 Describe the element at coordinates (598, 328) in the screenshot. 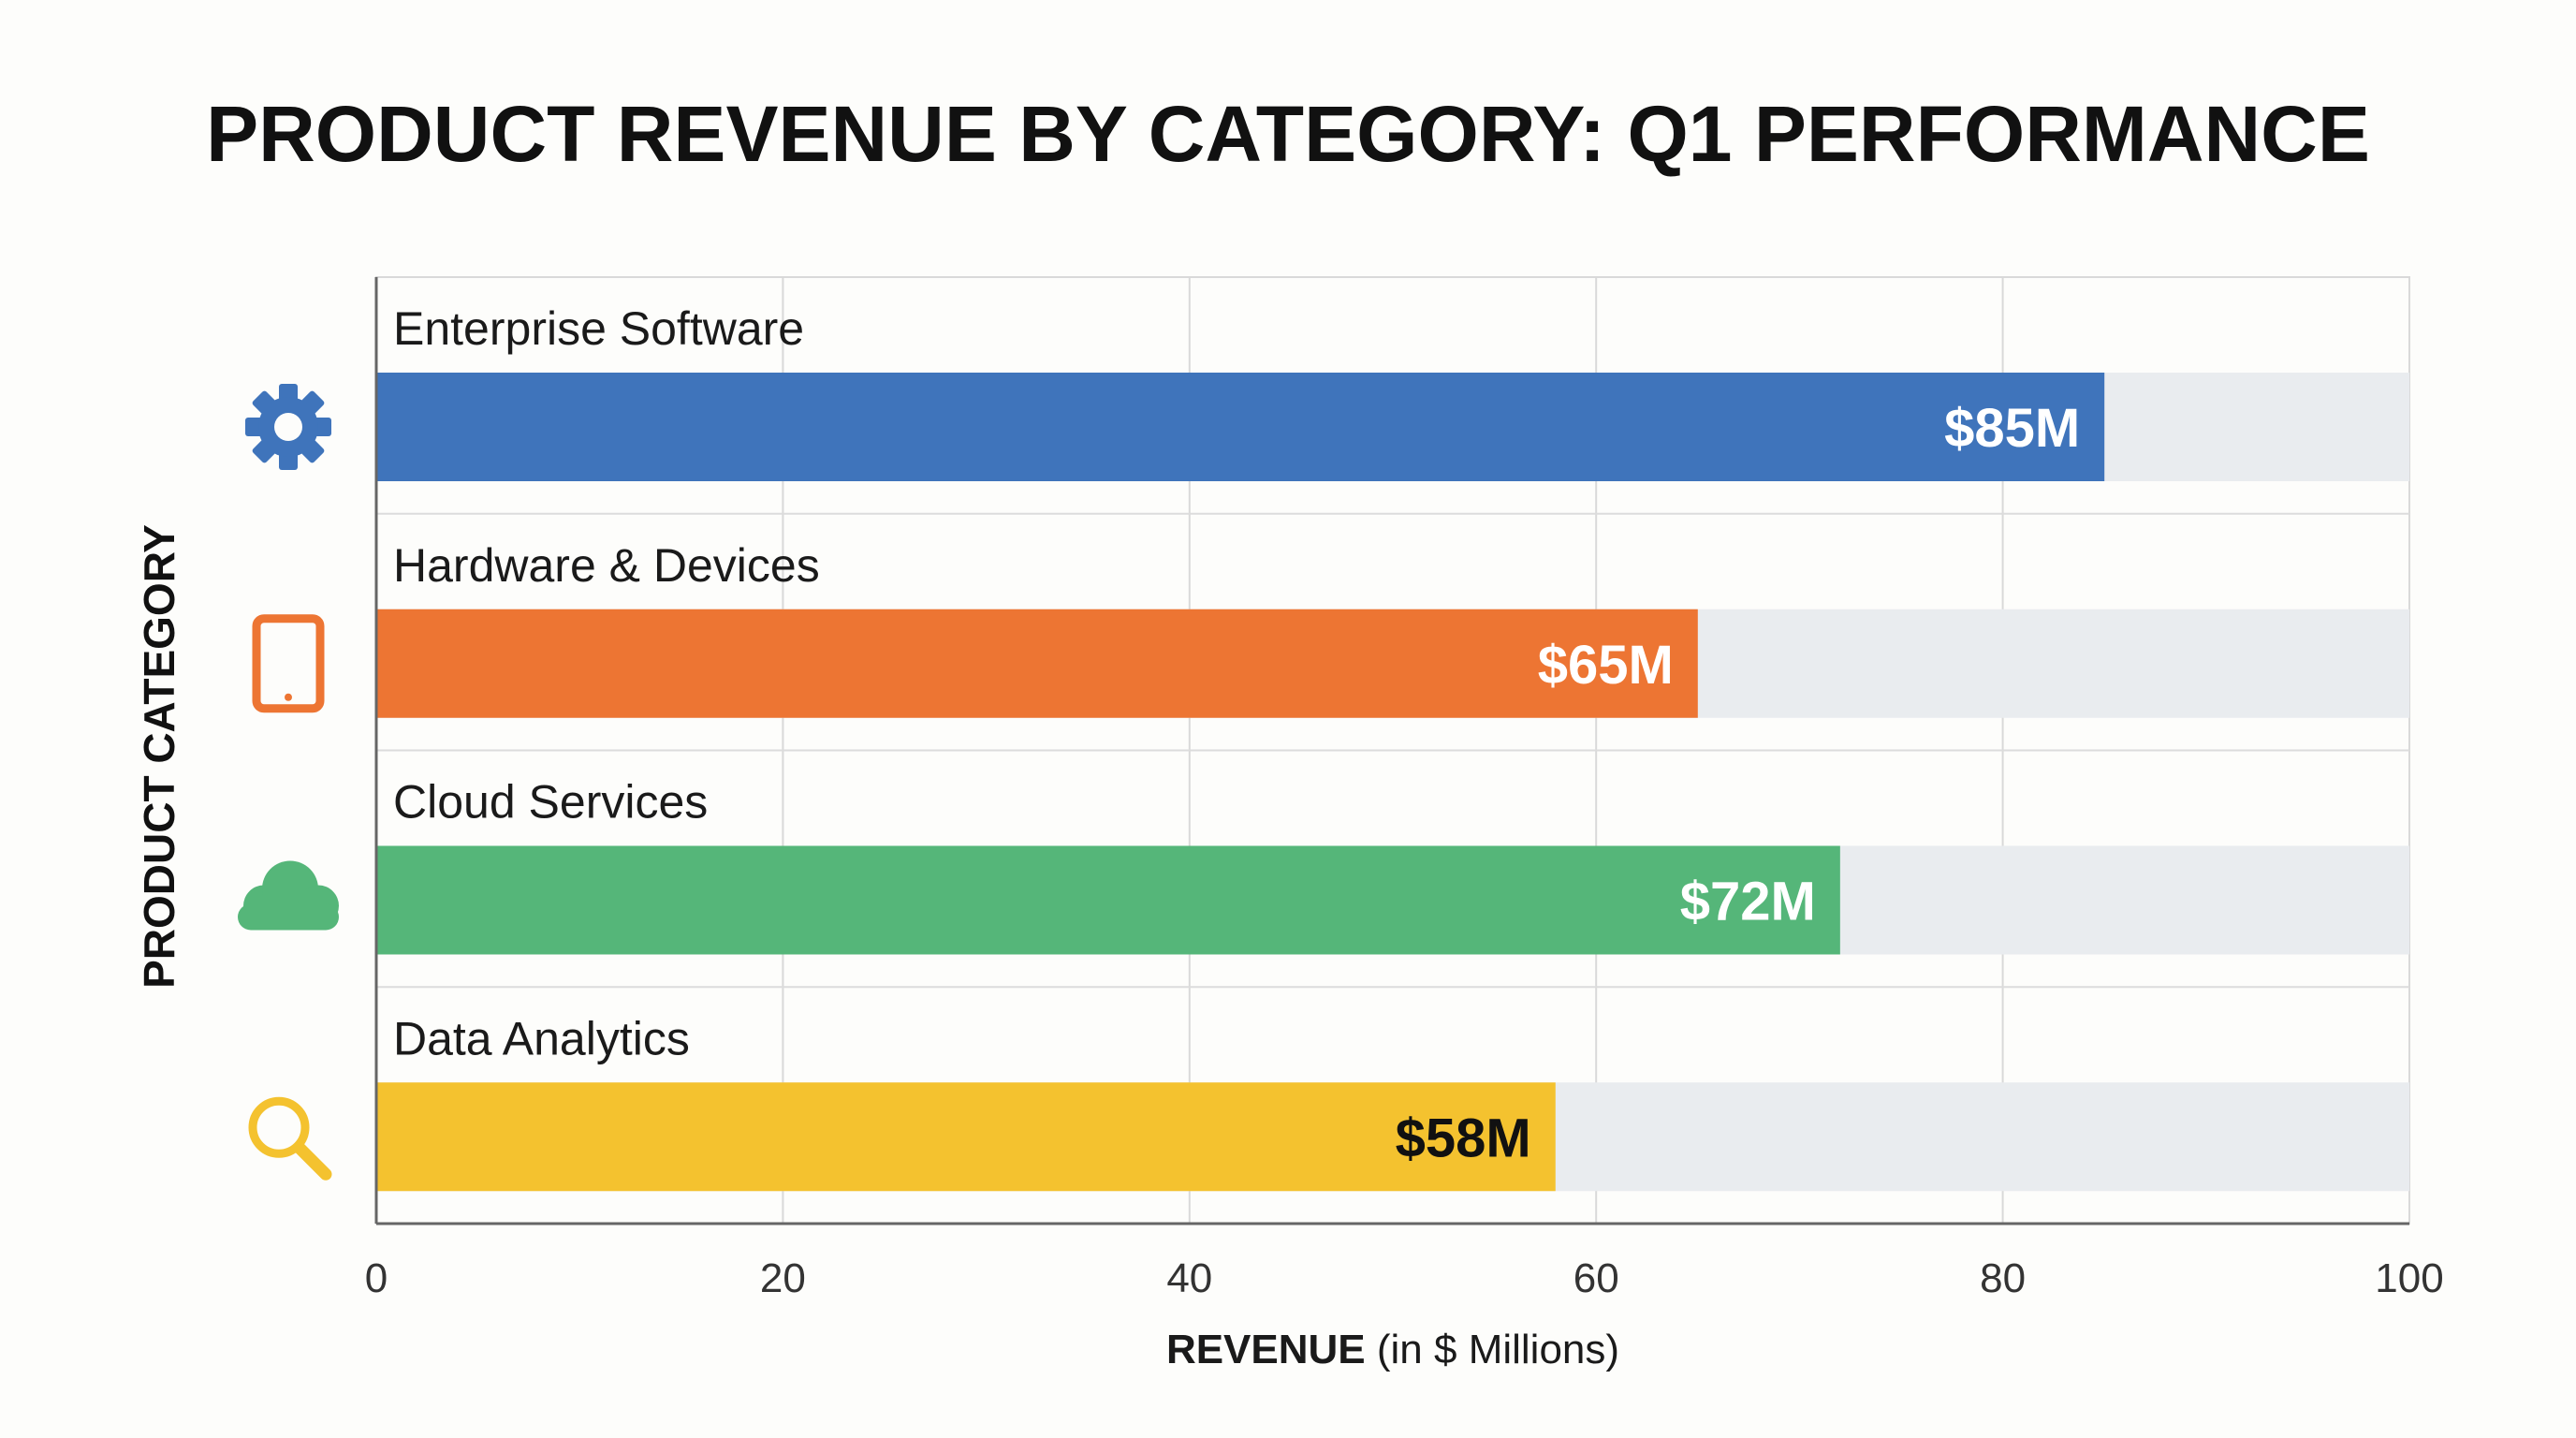

I see `category-label-1: Enterprise Software` at that location.